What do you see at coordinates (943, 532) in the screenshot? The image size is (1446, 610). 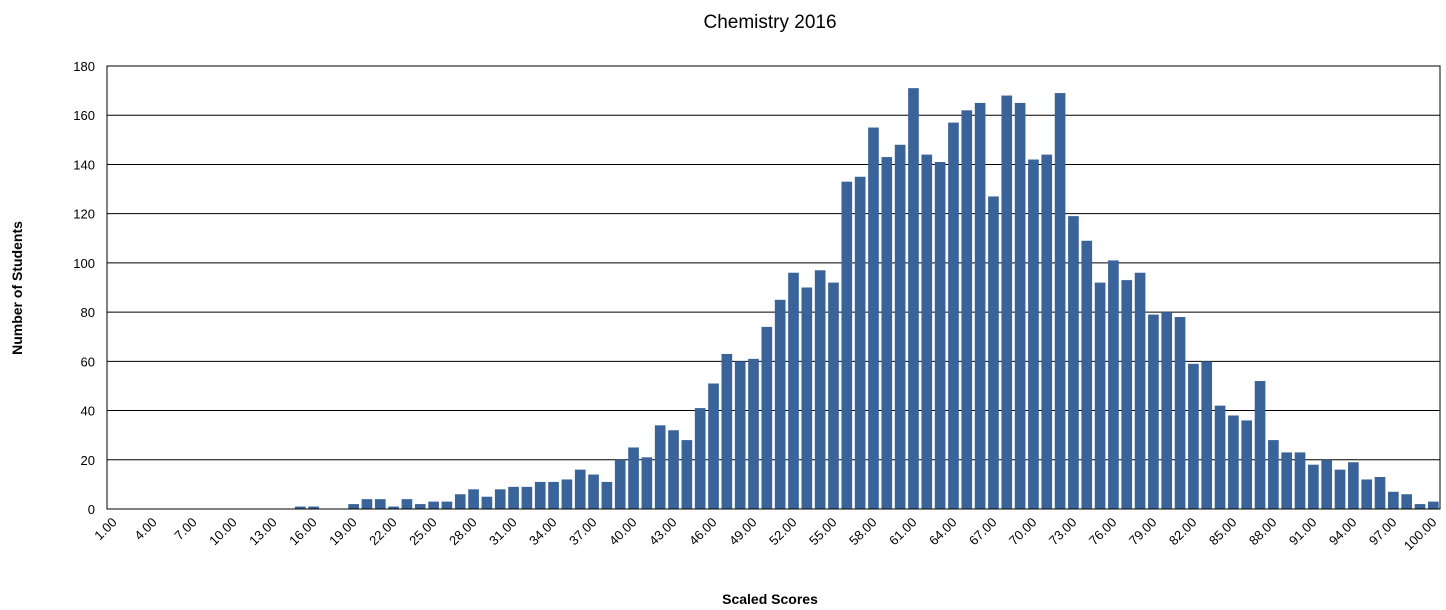 I see `x-tick-label: 64.00` at bounding box center [943, 532].